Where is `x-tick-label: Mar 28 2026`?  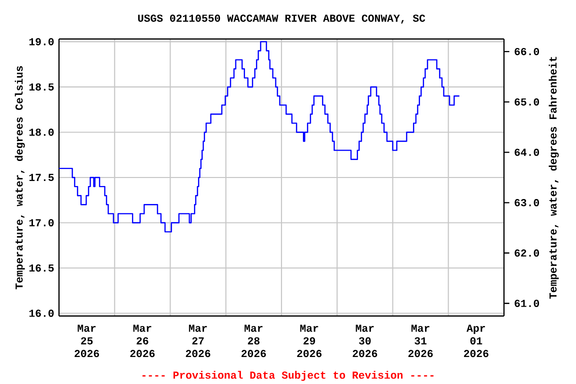 x-tick-label: Mar 28 2026 is located at coordinates (254, 341).